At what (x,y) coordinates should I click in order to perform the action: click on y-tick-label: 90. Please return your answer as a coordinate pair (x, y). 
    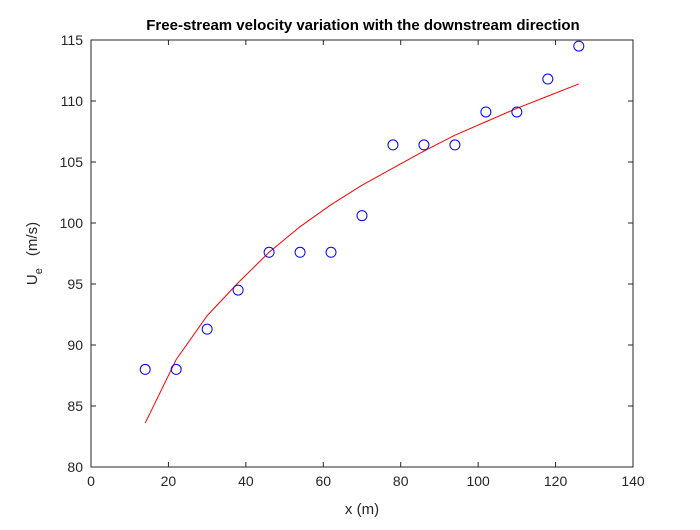
    Looking at the image, I should click on (75, 345).